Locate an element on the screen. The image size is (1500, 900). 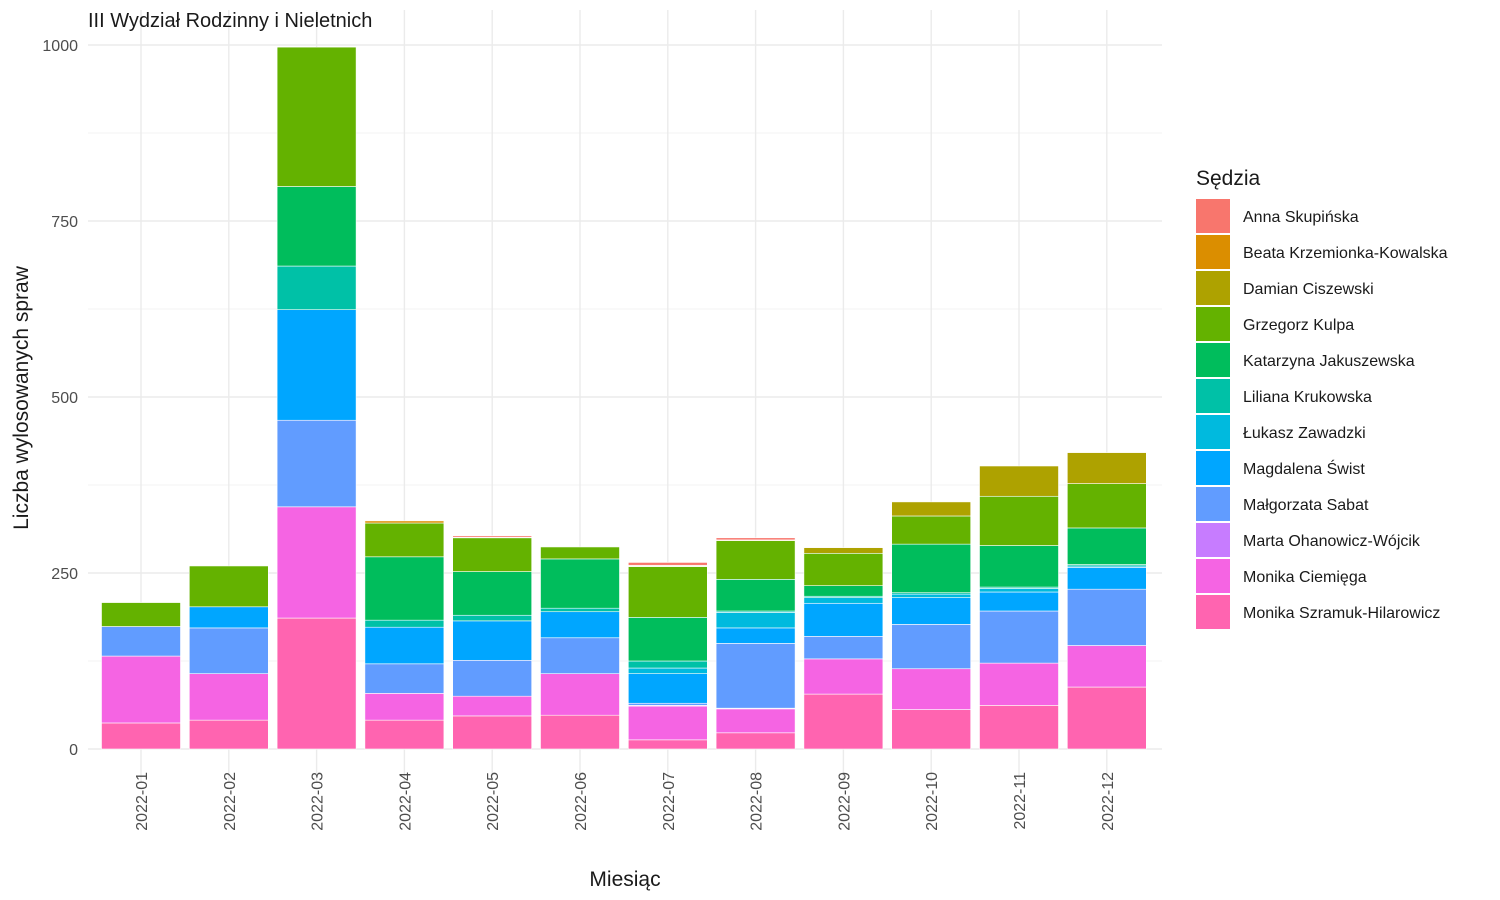
legend-label: Liliana Krukowska is located at coordinates (1307, 397).